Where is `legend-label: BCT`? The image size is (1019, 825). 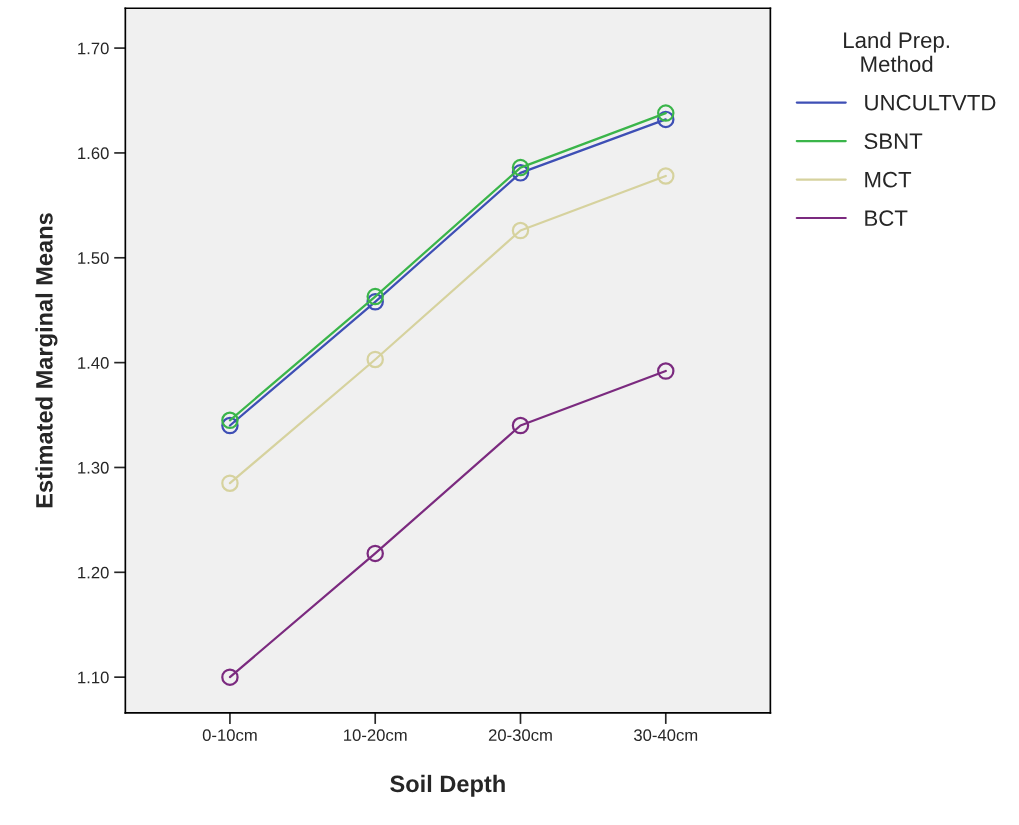 legend-label: BCT is located at coordinates (886, 218).